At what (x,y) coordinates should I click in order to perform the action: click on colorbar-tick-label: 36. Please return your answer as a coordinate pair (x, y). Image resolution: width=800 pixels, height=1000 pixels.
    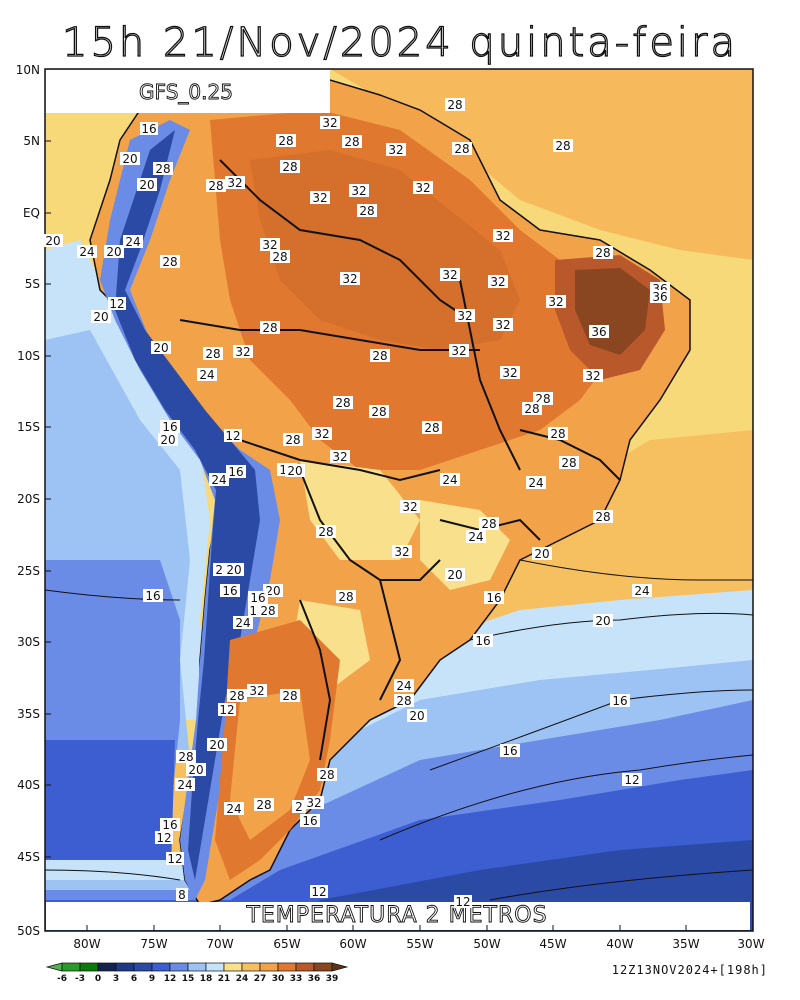
    Looking at the image, I should click on (314, 979).